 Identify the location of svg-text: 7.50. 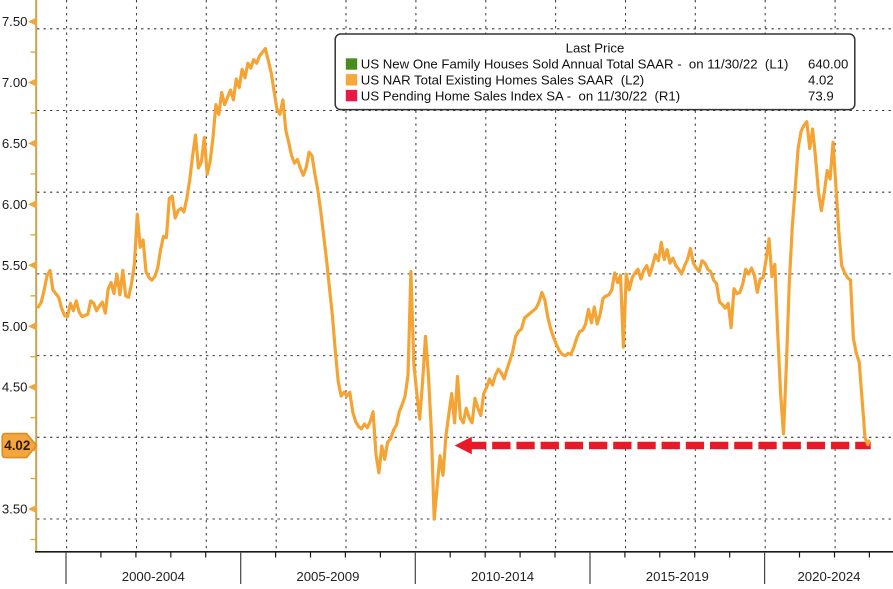
(15, 21).